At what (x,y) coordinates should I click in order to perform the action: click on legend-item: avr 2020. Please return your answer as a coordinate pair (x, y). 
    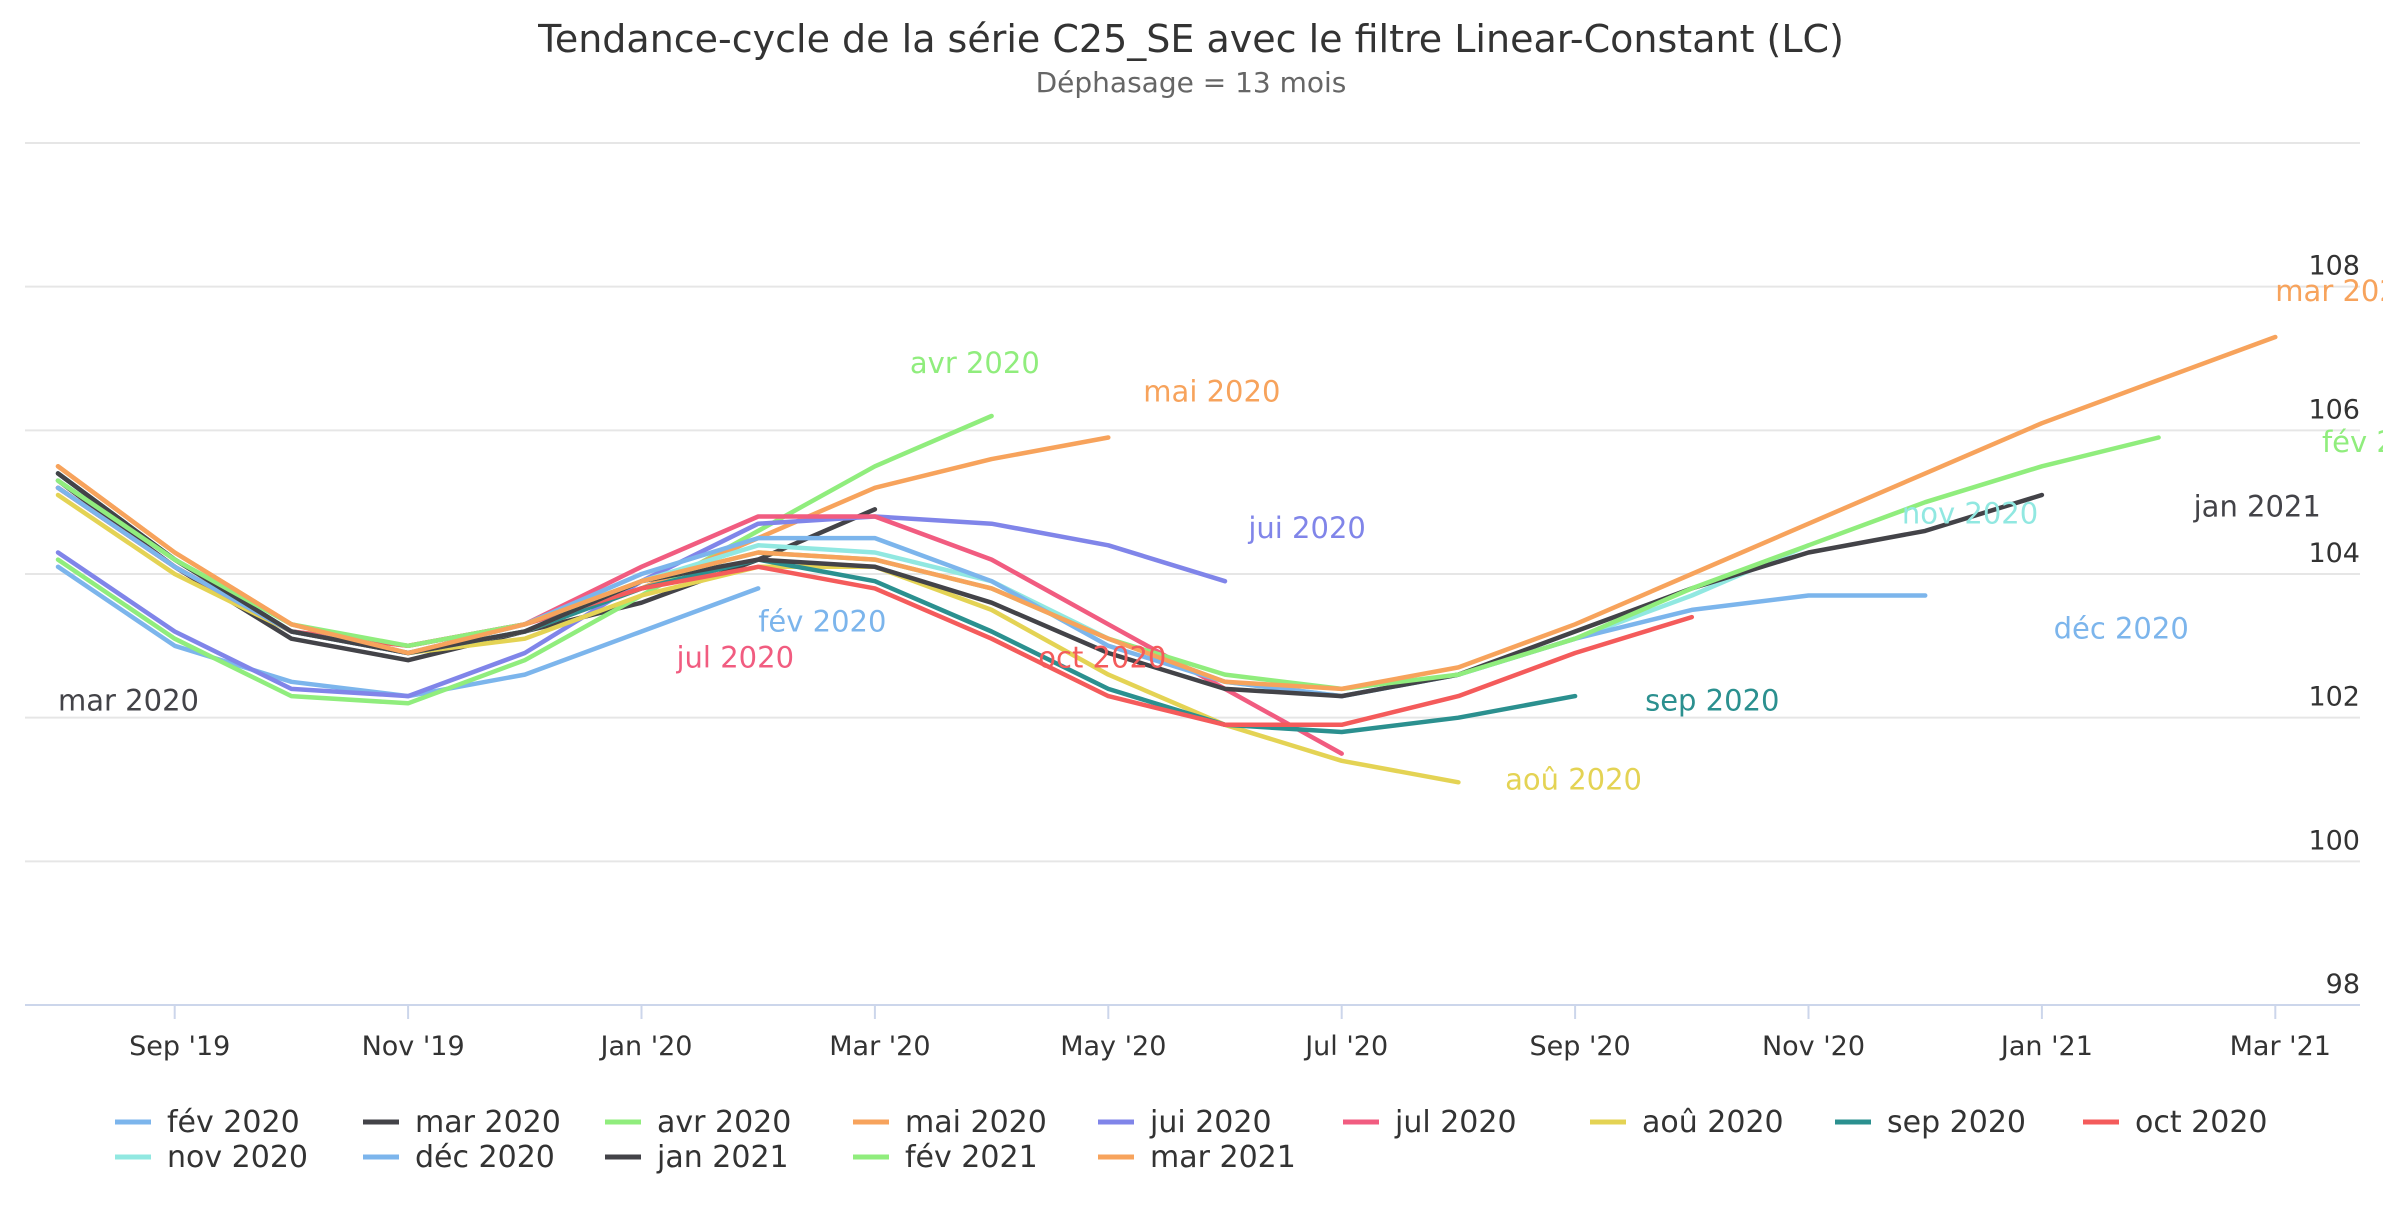
    Looking at the image, I should click on (698, 1122).